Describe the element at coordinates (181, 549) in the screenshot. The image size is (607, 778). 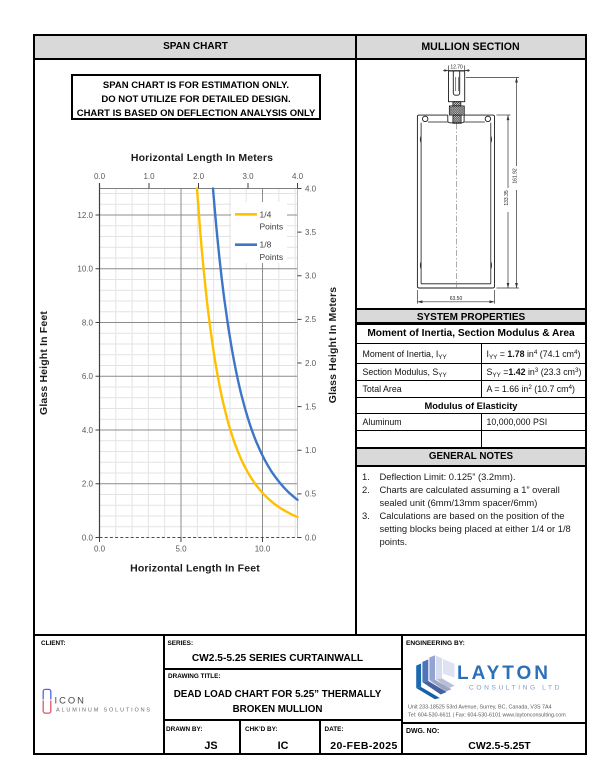
I see `svg-text: 5.0` at that location.